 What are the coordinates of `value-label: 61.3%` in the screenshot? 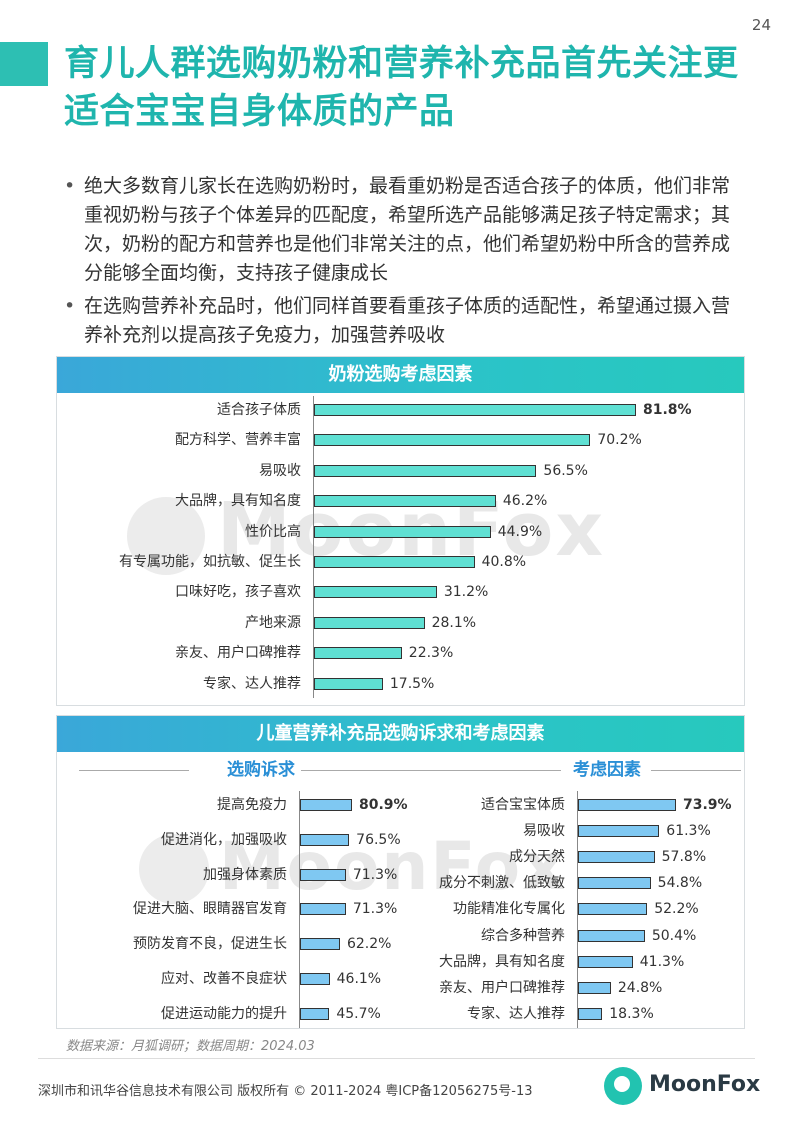 It's located at (688, 831).